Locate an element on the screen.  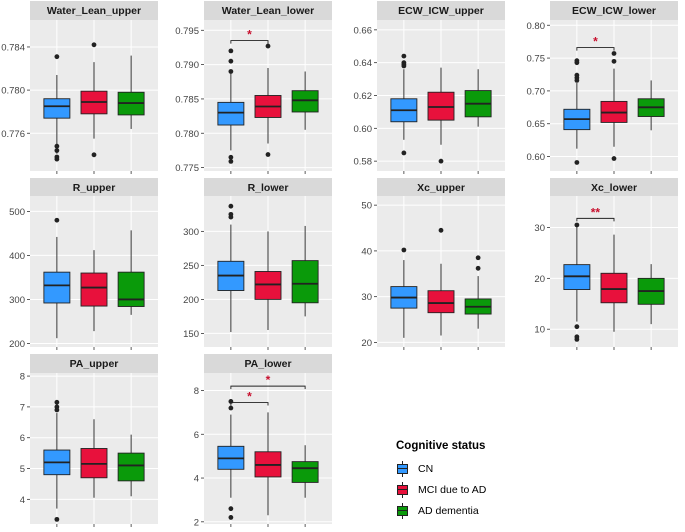
y-tick-label: 30 is located at coordinates (539, 228).